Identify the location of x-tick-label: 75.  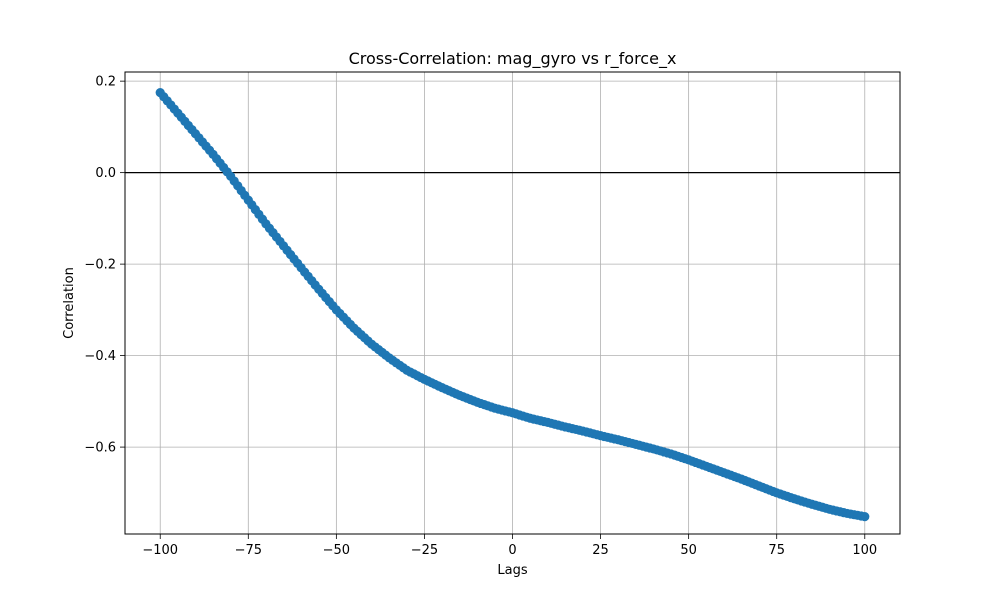
(776, 550).